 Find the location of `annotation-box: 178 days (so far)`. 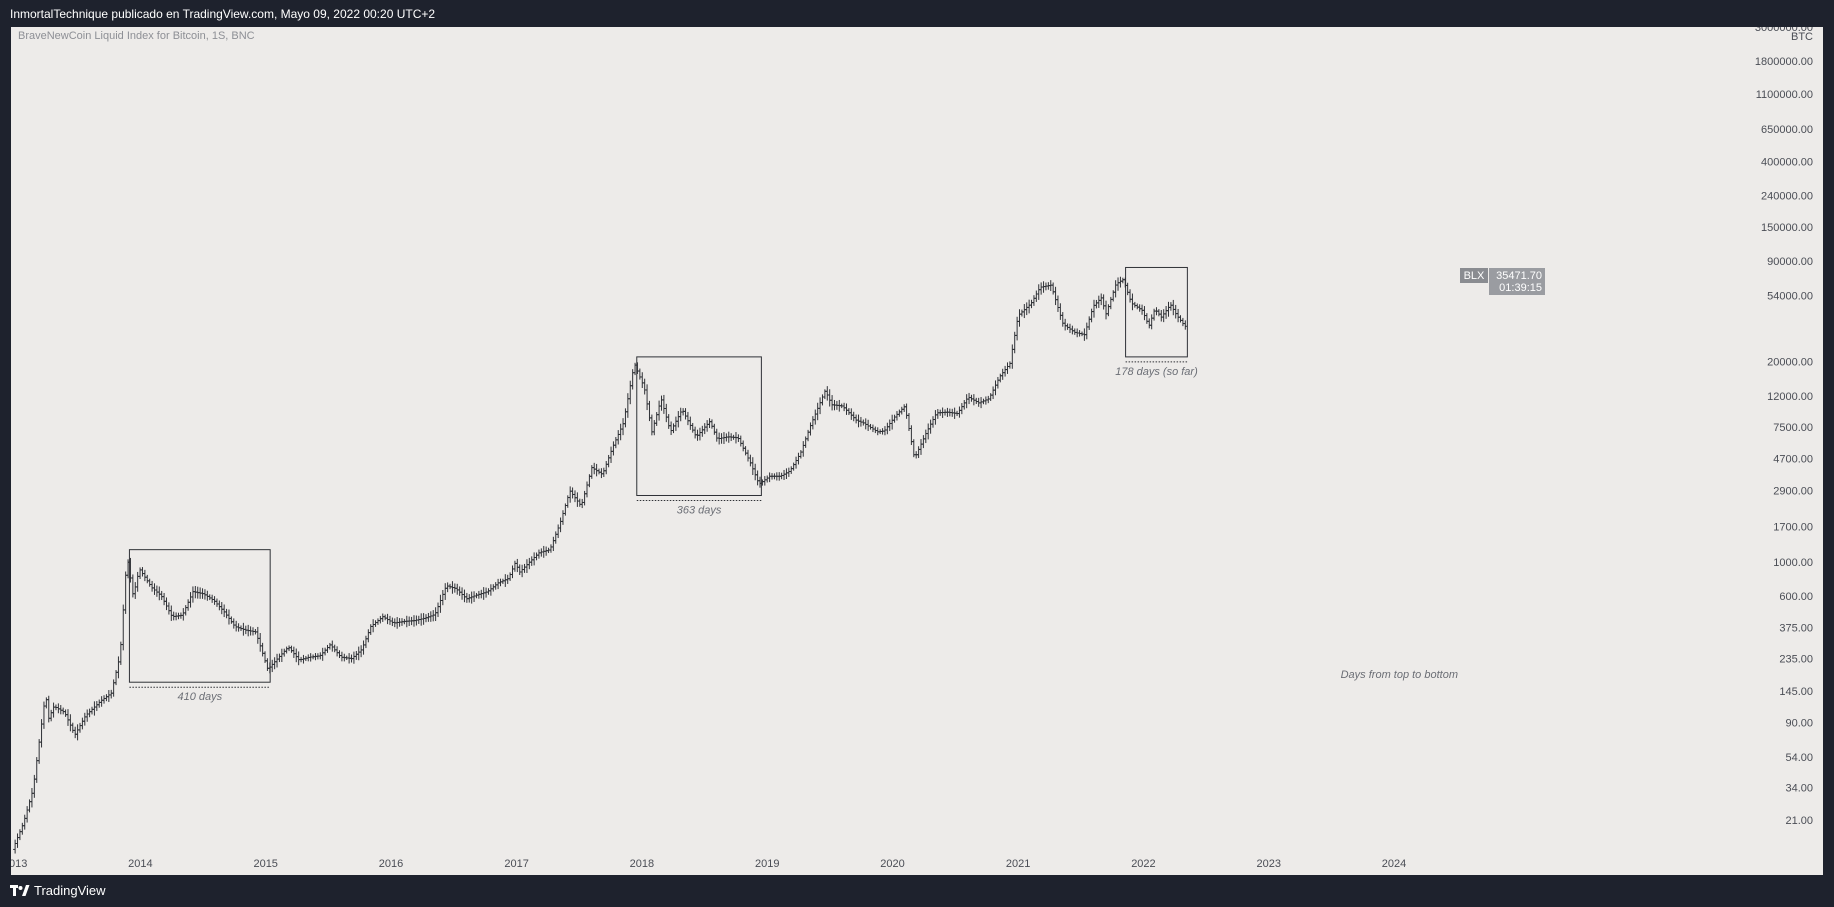

annotation-box: 178 days (so far) is located at coordinates (1156, 322).